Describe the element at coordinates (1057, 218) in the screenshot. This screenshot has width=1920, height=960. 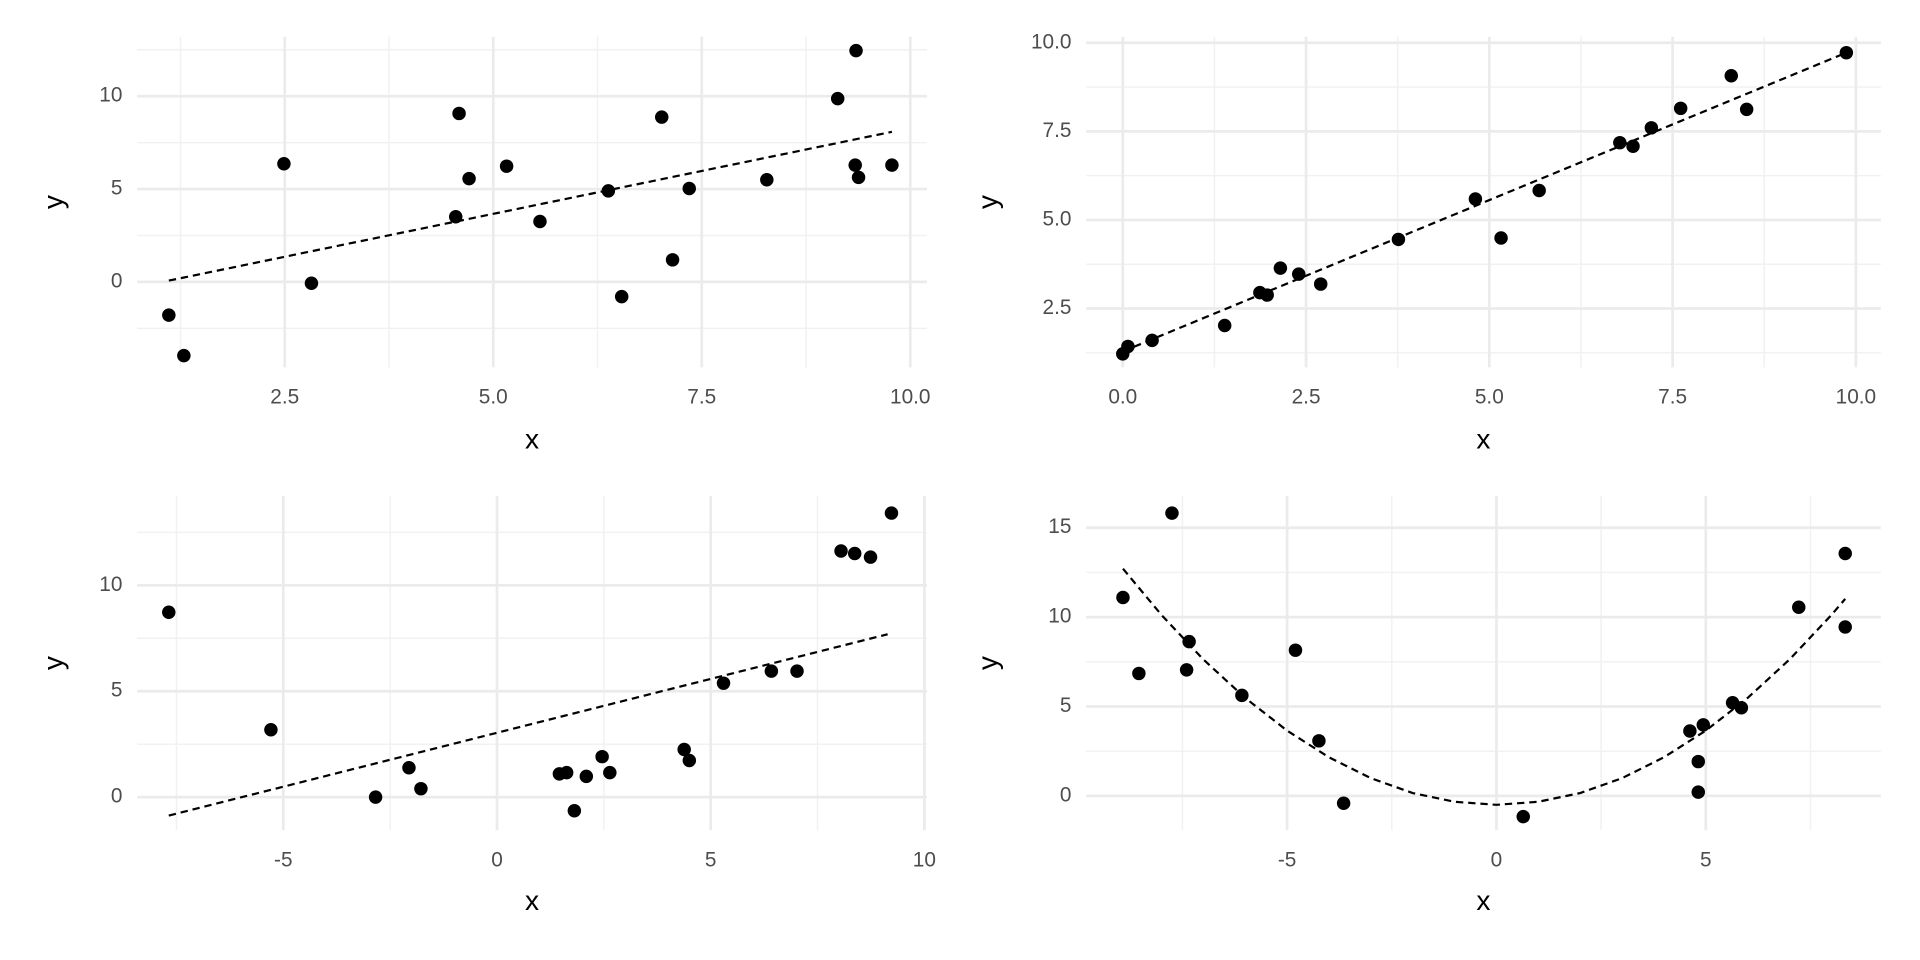
I see `y-tick-label: 5.0` at that location.